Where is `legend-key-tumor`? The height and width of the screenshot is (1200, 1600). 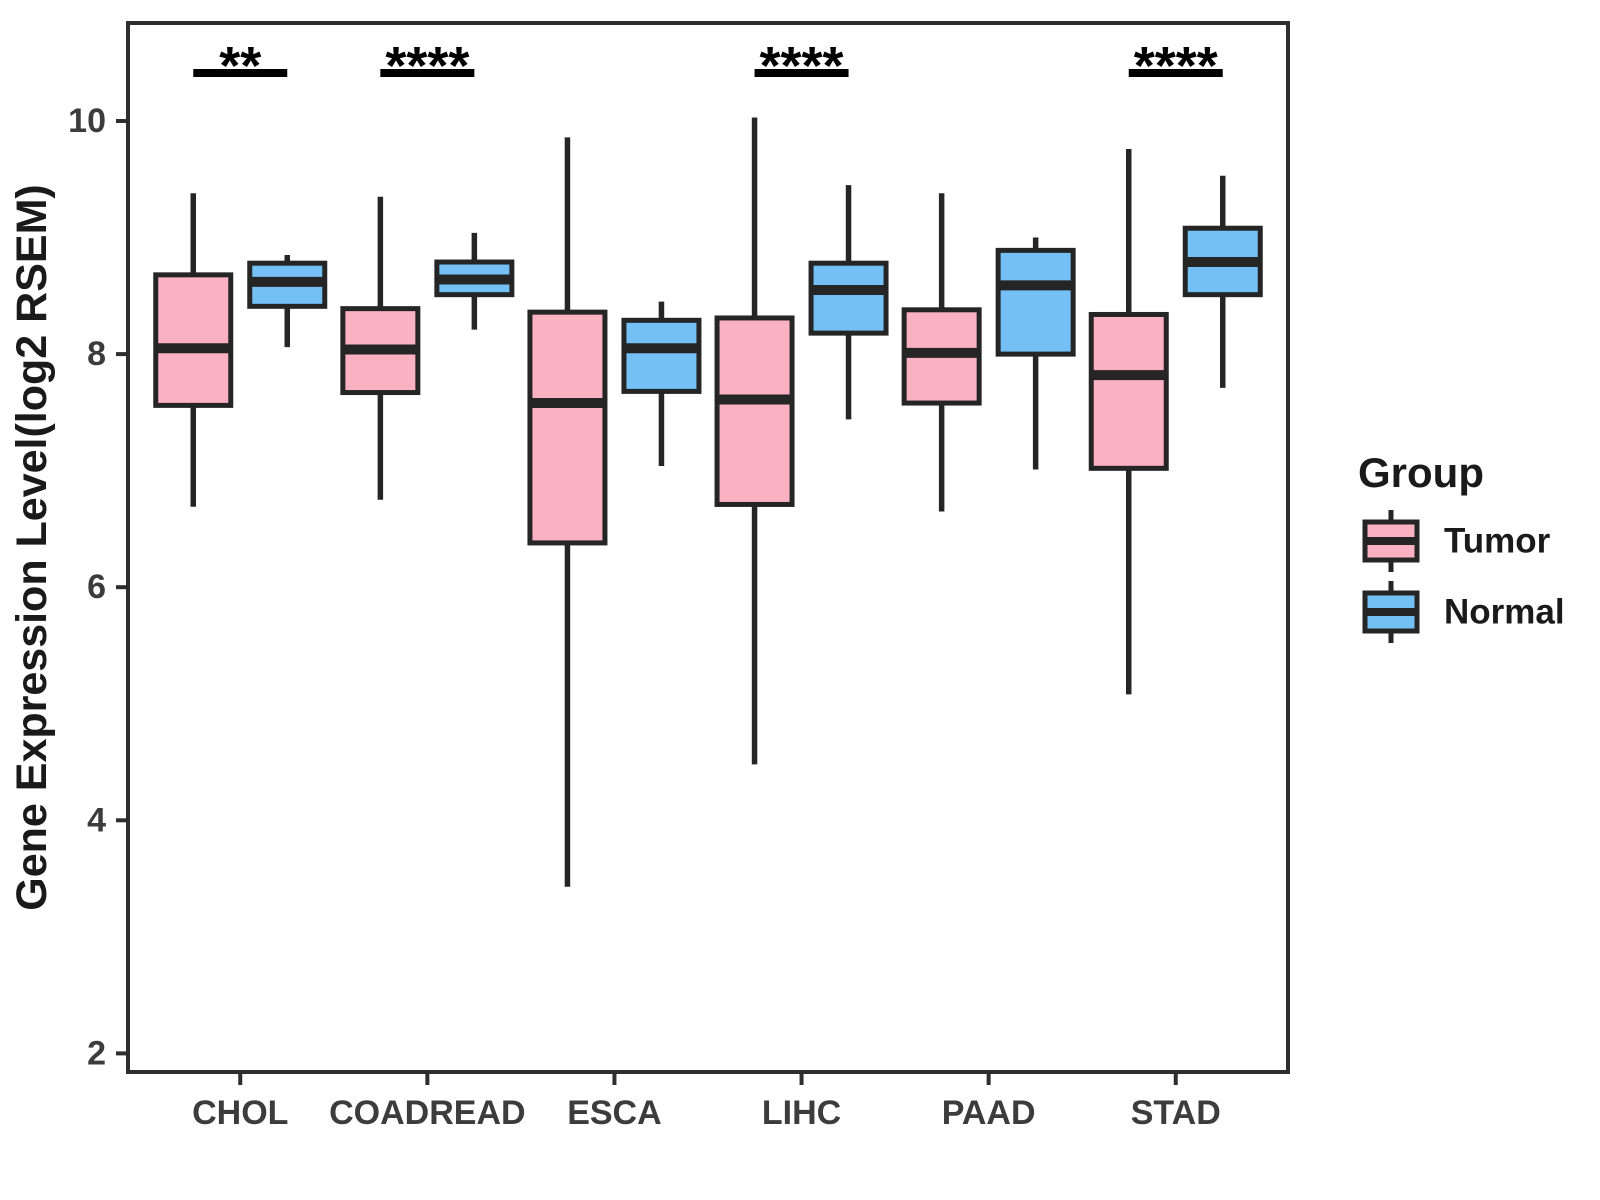 legend-key-tumor is located at coordinates (1391, 541).